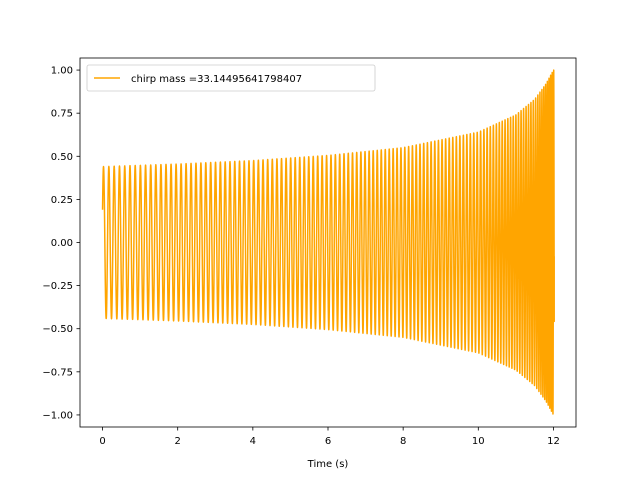  I want to click on x-tick-label: 4, so click(253, 441).